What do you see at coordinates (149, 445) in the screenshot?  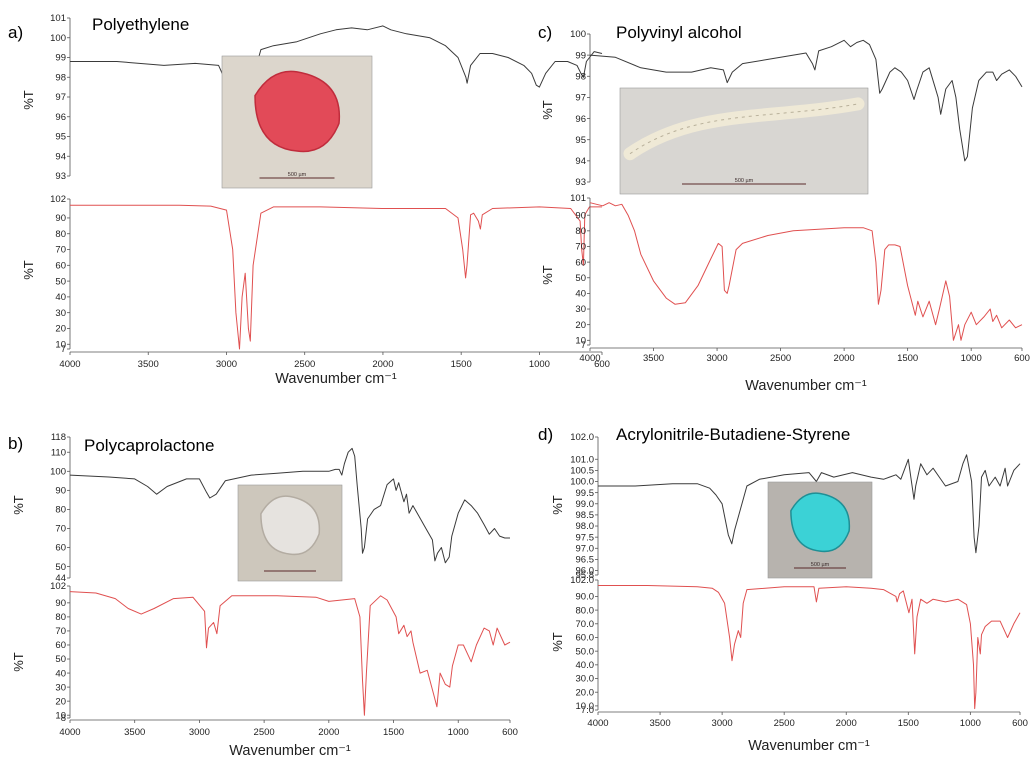 I see `panel-title: Polycaprolactone` at bounding box center [149, 445].